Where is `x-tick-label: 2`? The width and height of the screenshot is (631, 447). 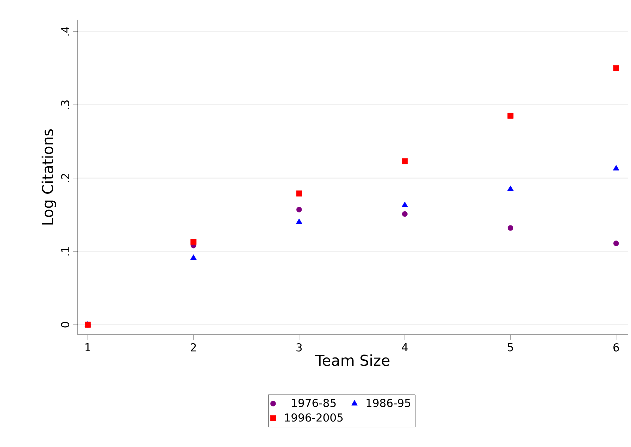 x-tick-label: 2 is located at coordinates (193, 348).